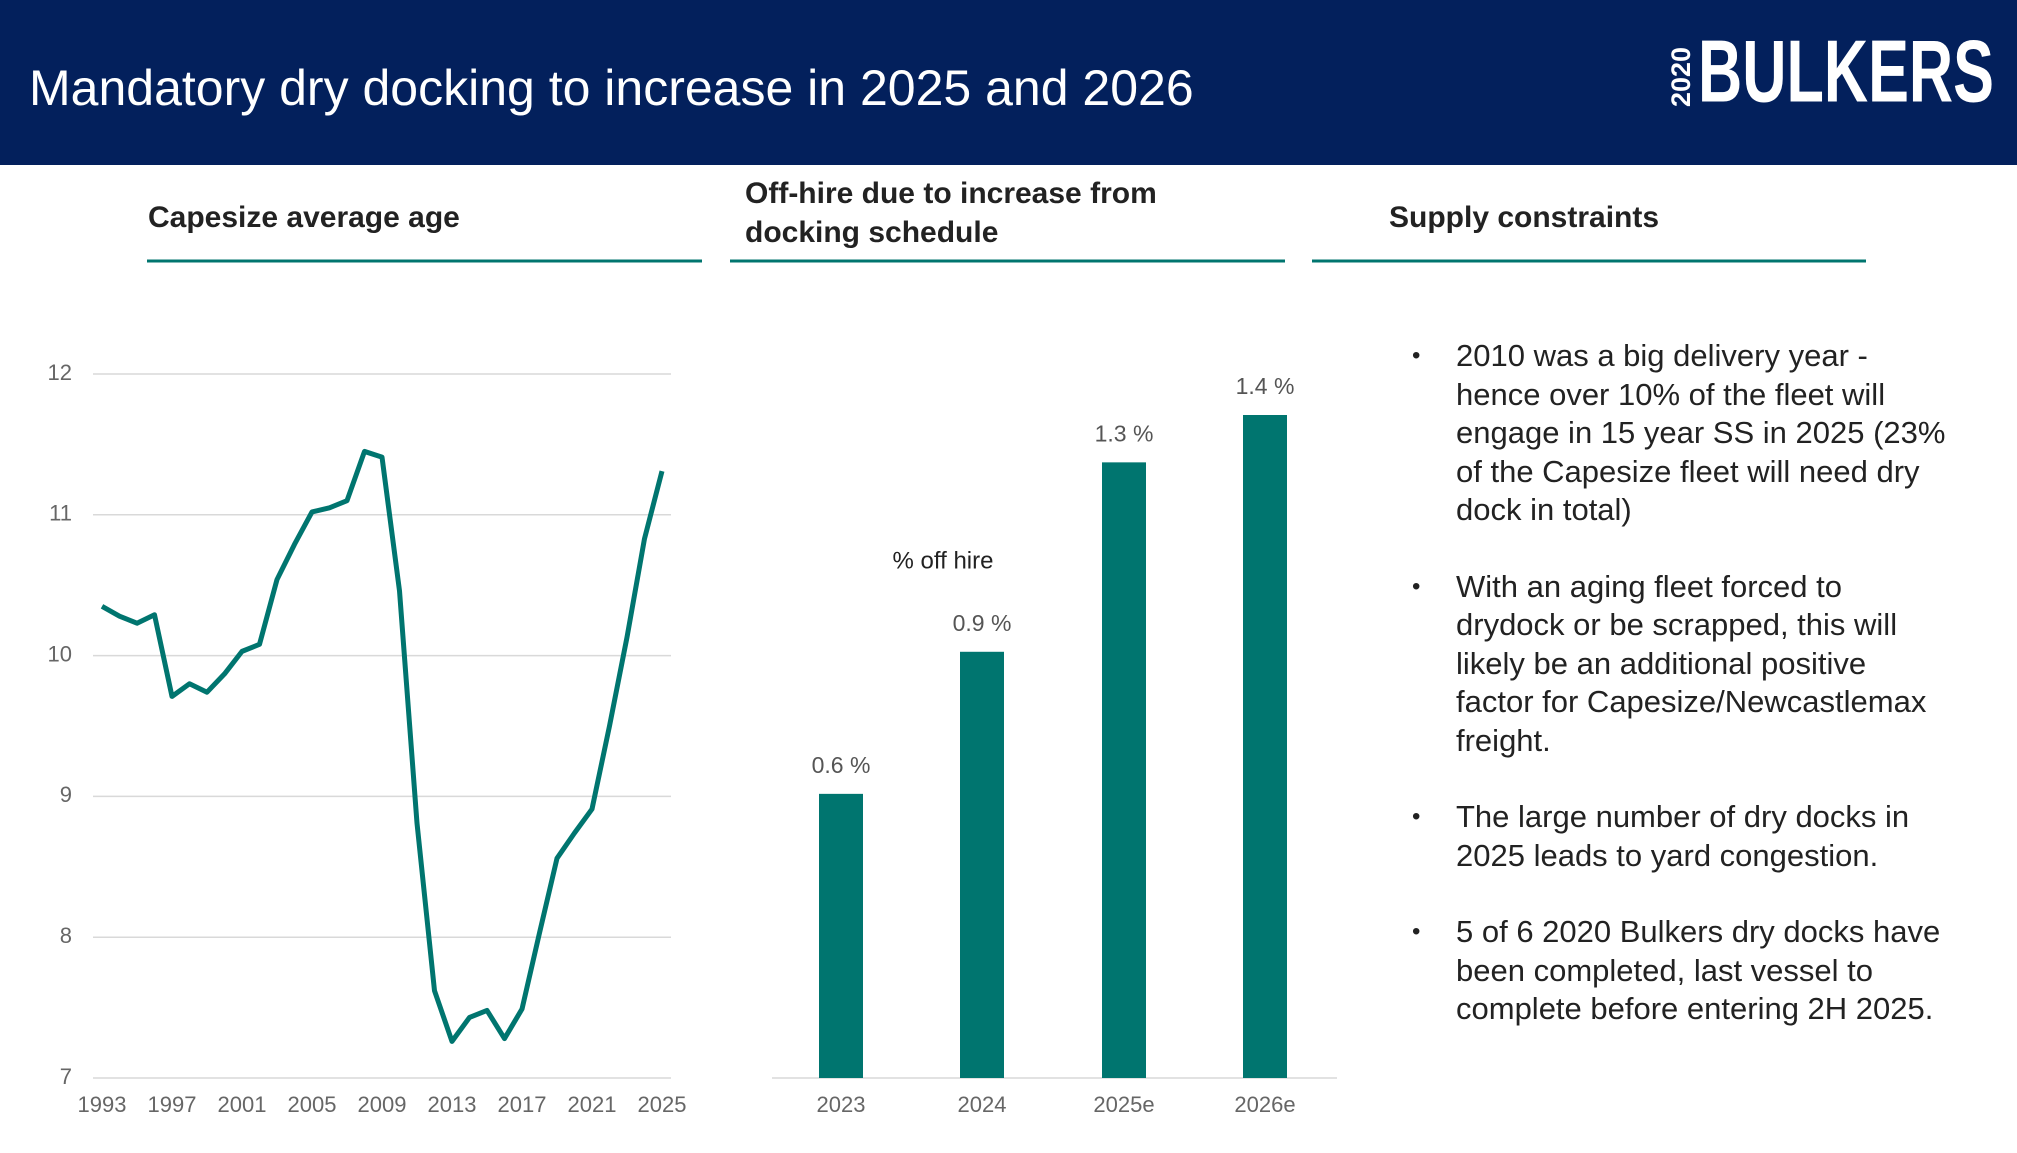 Image resolution: width=2017 pixels, height=1153 pixels. I want to click on data-label: 1.3 %, so click(1124, 433).